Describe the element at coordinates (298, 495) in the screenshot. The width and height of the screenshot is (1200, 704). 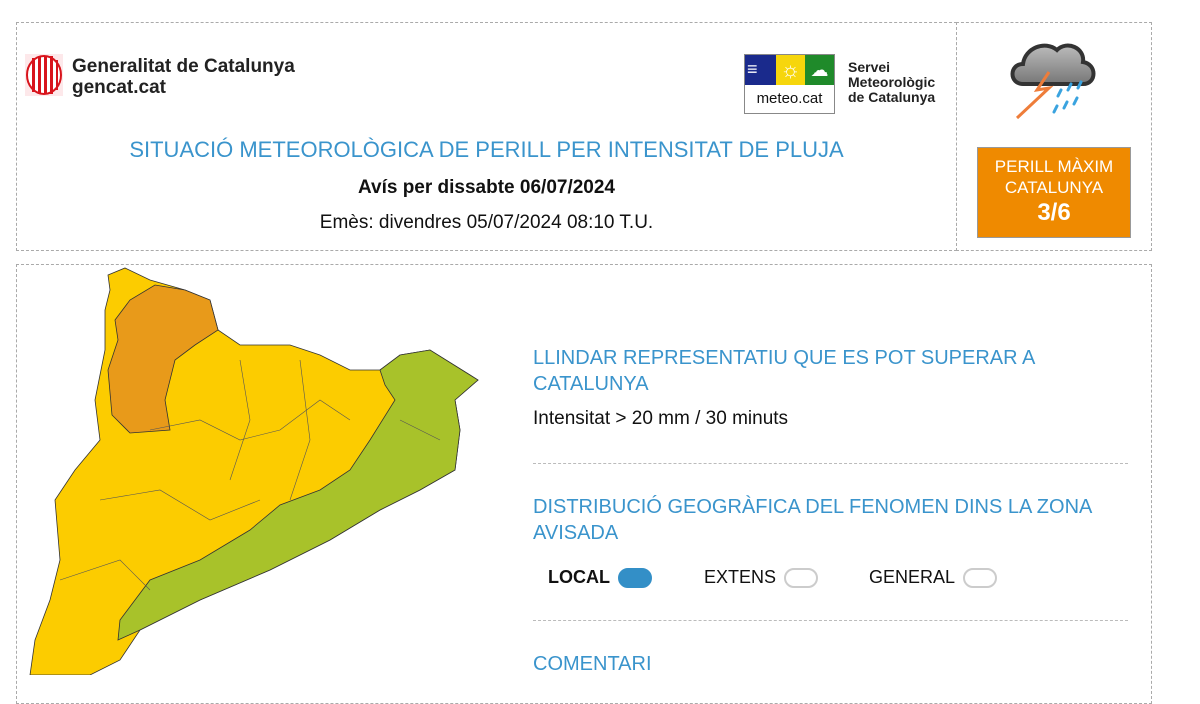
I see `map-region-green` at that location.